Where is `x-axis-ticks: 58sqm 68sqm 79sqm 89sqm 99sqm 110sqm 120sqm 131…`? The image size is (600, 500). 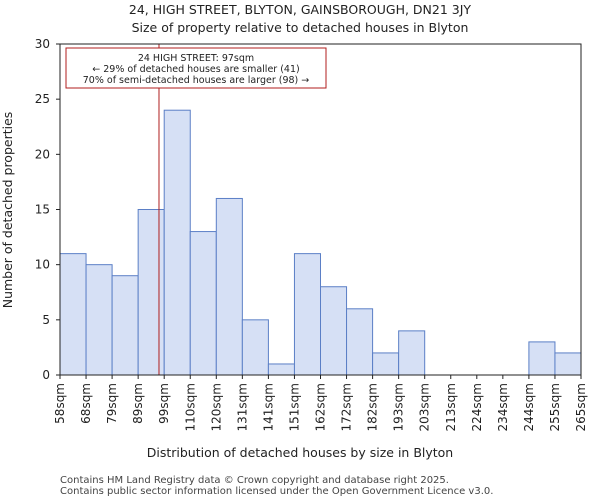
x-axis-ticks: 58sqm 68sqm 79sqm 89sqm 99sqm 110sqm 120sqm 131… is located at coordinates (320, 403).